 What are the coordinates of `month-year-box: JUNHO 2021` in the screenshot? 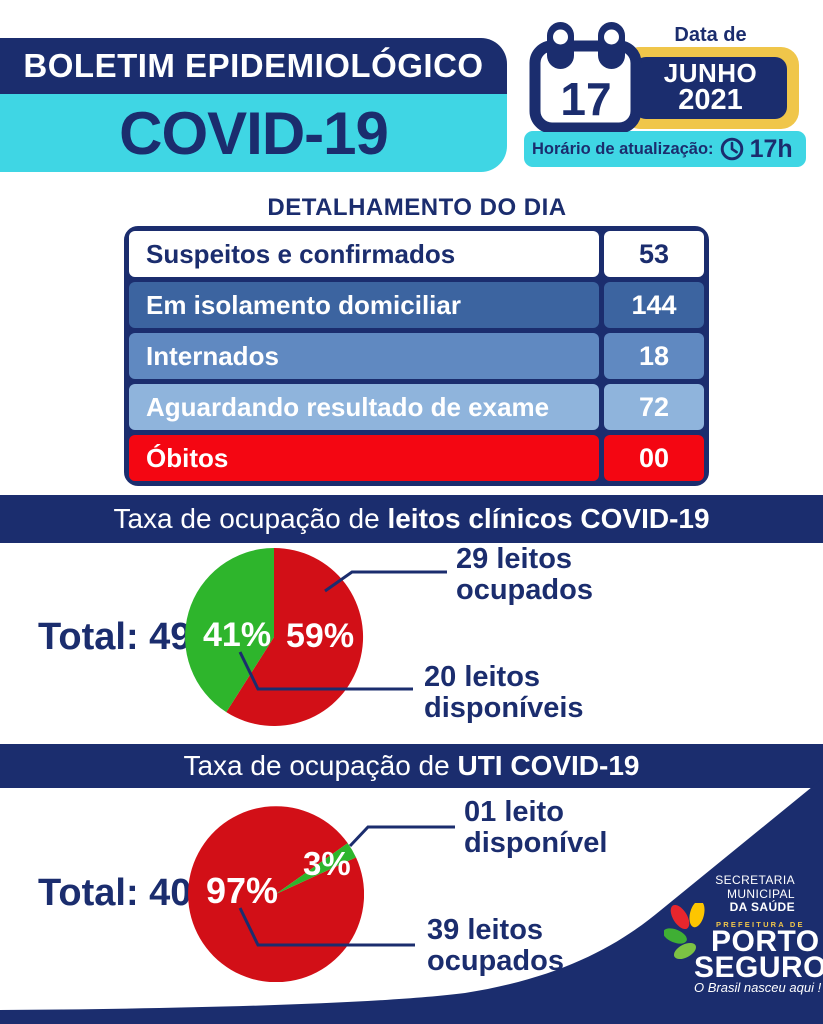 It's located at (710, 88).